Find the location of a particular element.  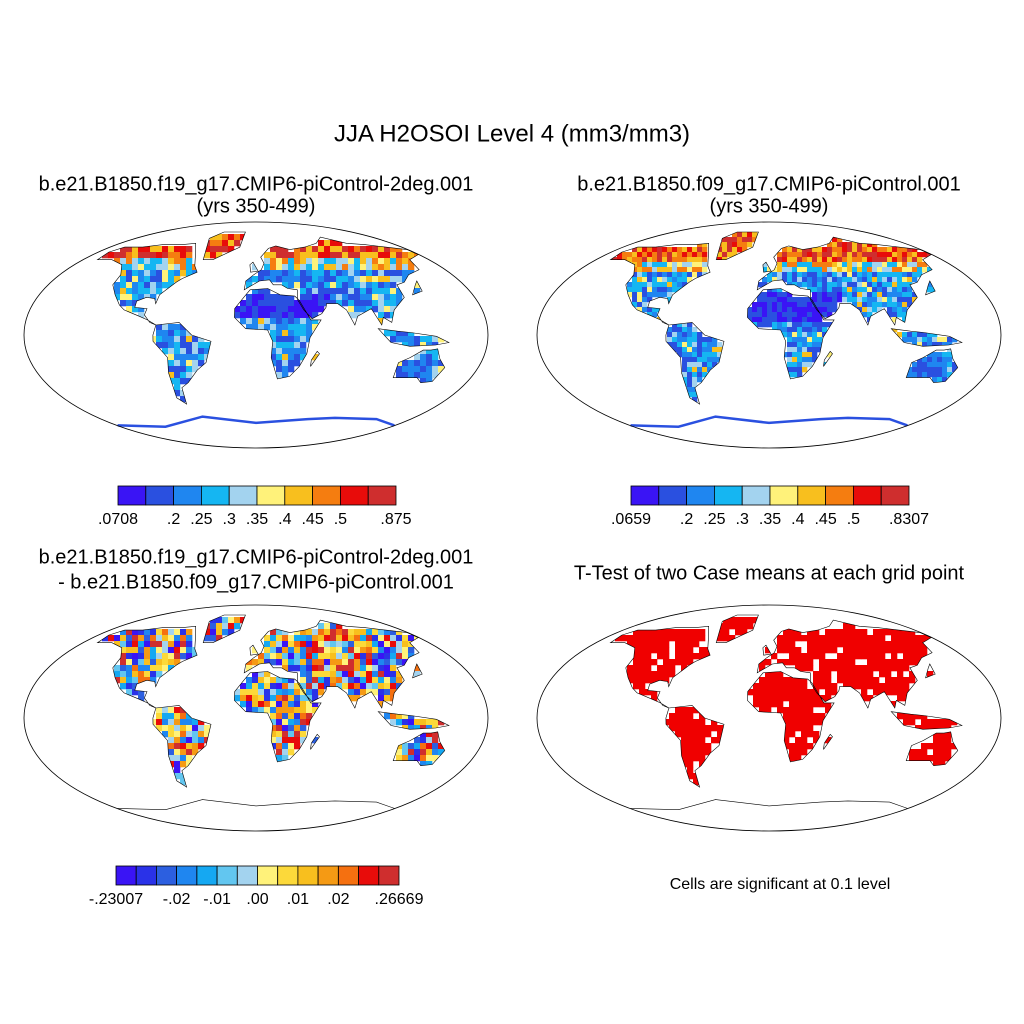

colorbar-label: -.01 is located at coordinates (217, 899).